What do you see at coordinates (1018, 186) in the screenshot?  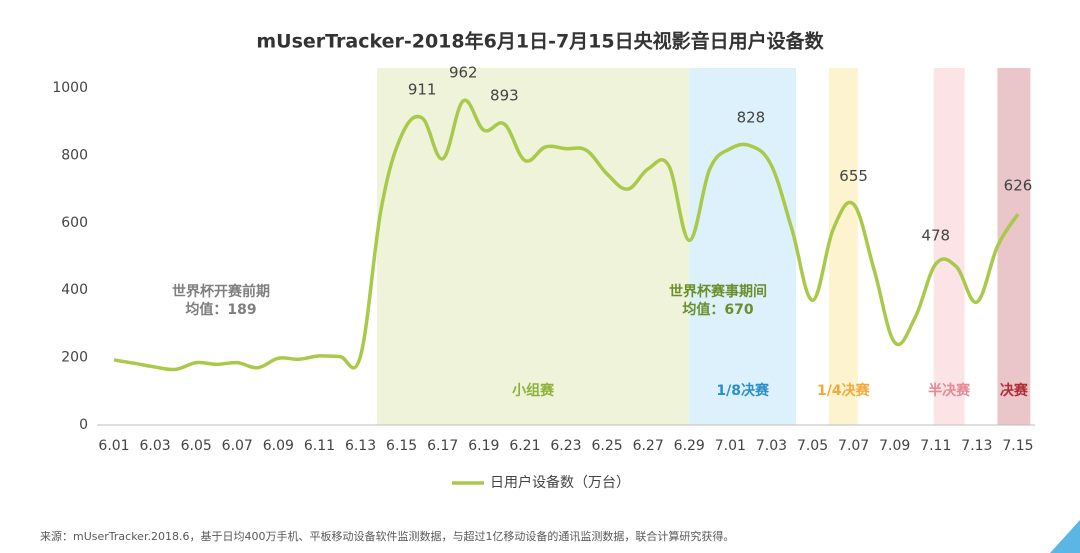 I see `data-label: 626` at bounding box center [1018, 186].